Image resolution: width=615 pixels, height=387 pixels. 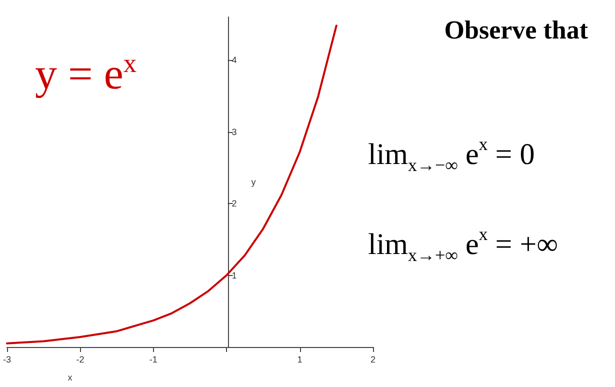 What do you see at coordinates (373, 359) in the screenshot?
I see `x-tick-label: 2` at bounding box center [373, 359].